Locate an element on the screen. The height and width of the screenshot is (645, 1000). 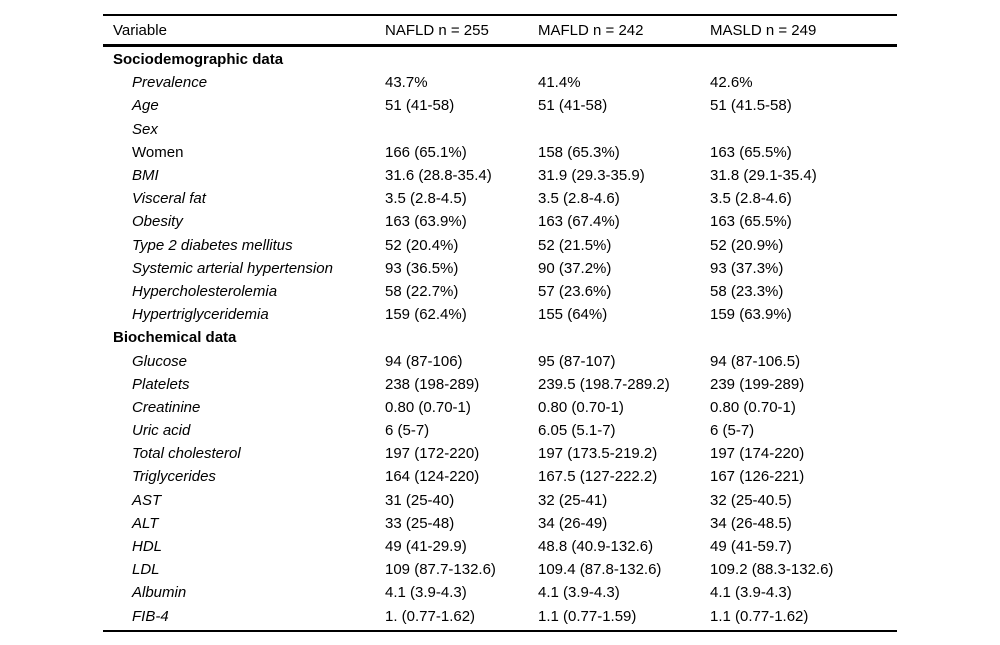
row-label: Obesity is located at coordinates (157, 222).